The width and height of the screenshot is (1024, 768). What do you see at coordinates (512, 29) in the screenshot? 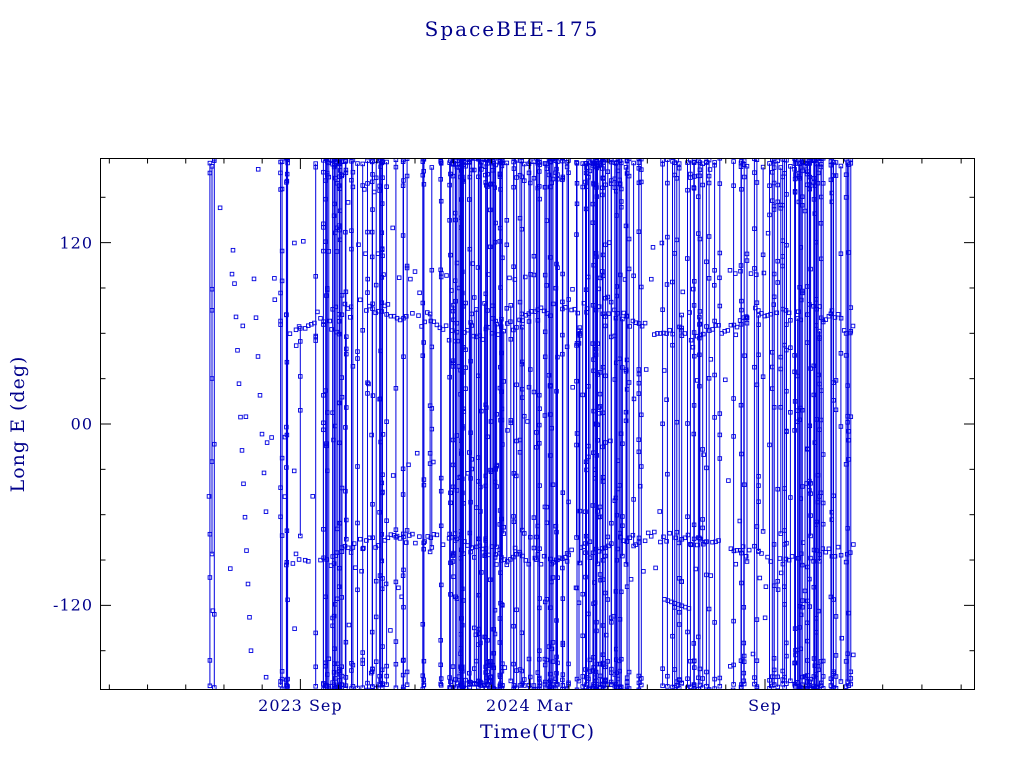
I see `chart-title: SpaceBEE-175` at bounding box center [512, 29].